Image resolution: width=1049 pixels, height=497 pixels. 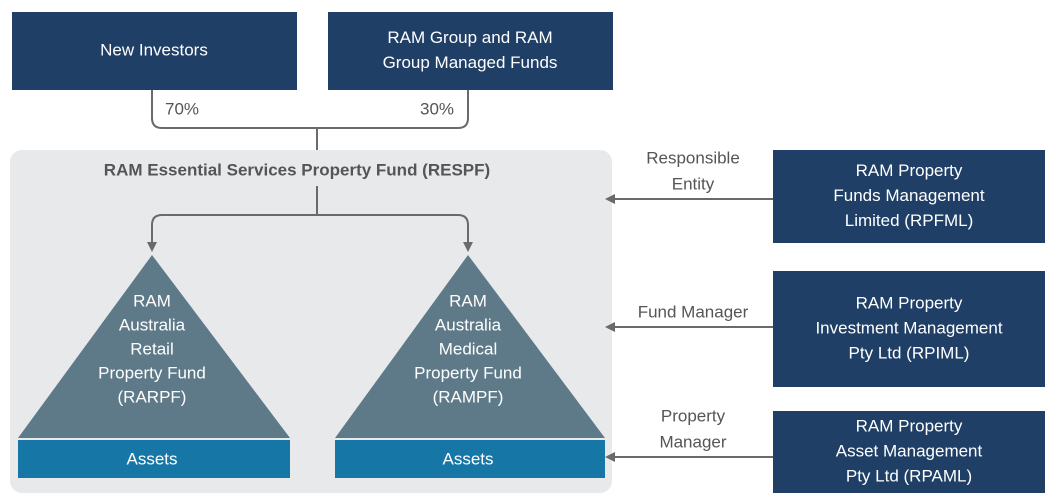 I want to click on share-label: 70%, so click(x=182, y=108).